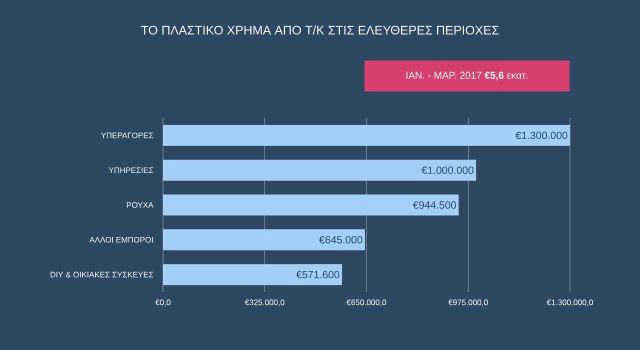 The width and height of the screenshot is (640, 350). Describe the element at coordinates (542, 136) in the screenshot. I see `data-label: €1.300.000` at that location.